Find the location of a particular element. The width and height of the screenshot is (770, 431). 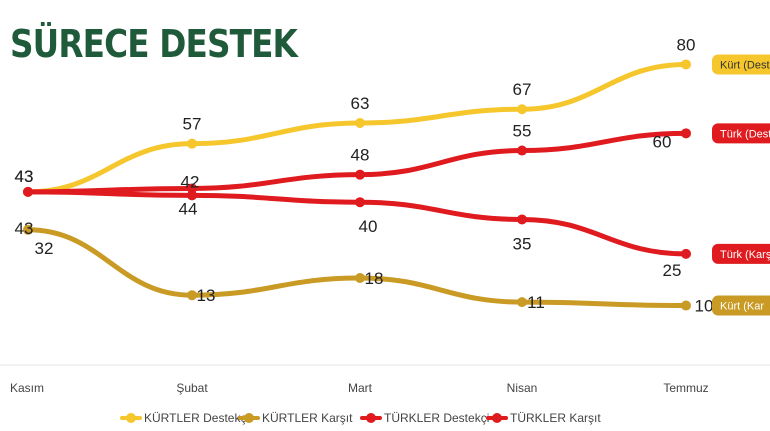

data-label-kurt-karsit-3: 11 is located at coordinates (536, 302).